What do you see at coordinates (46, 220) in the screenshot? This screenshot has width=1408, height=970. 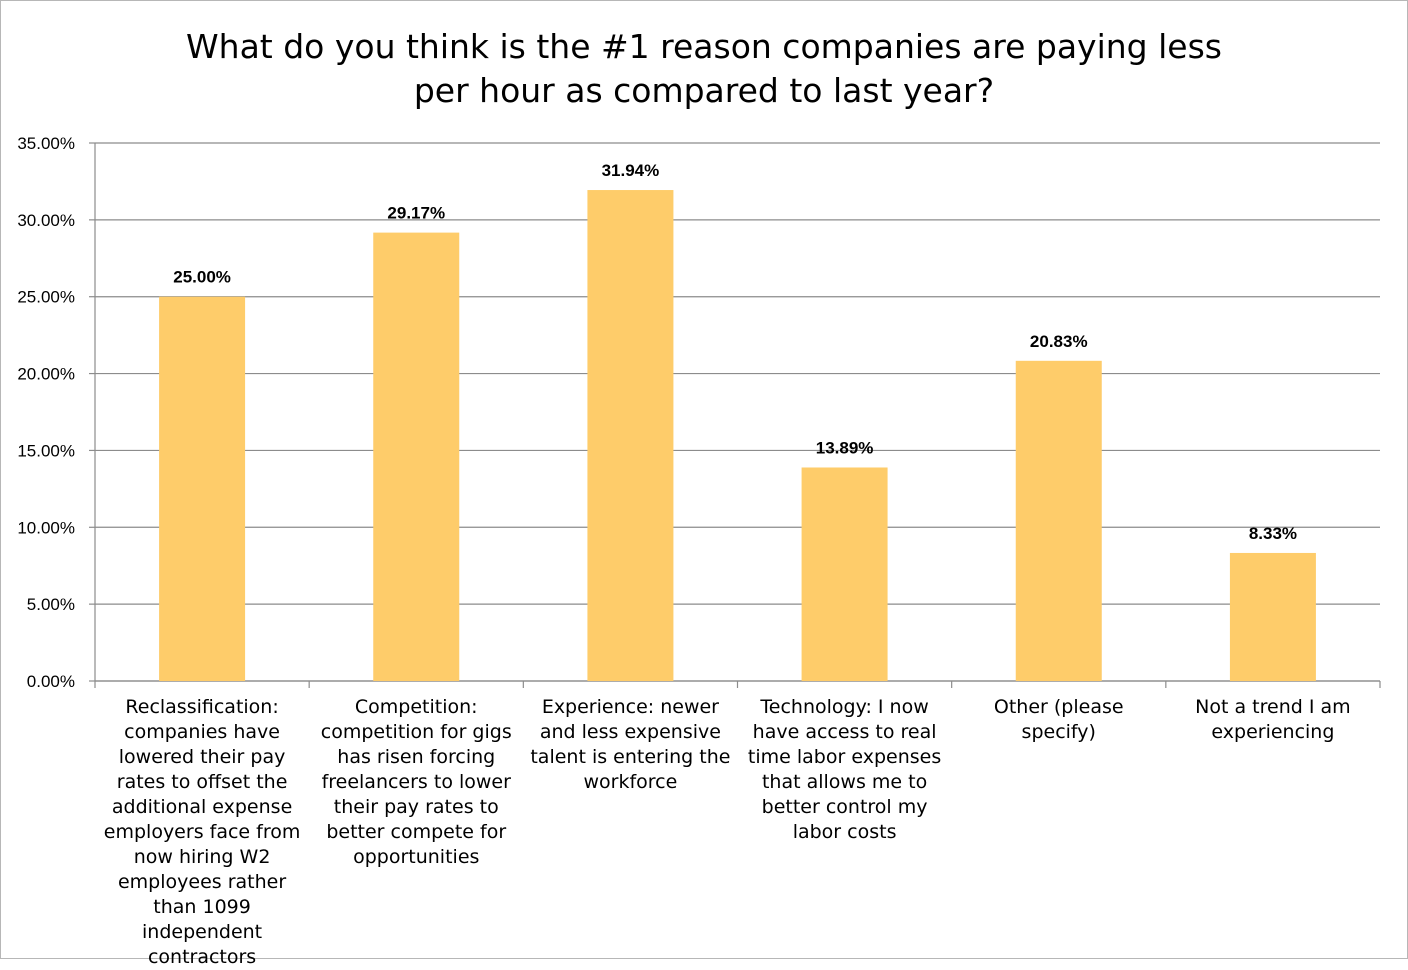 I see `y-tick-label: 30.00%` at bounding box center [46, 220].